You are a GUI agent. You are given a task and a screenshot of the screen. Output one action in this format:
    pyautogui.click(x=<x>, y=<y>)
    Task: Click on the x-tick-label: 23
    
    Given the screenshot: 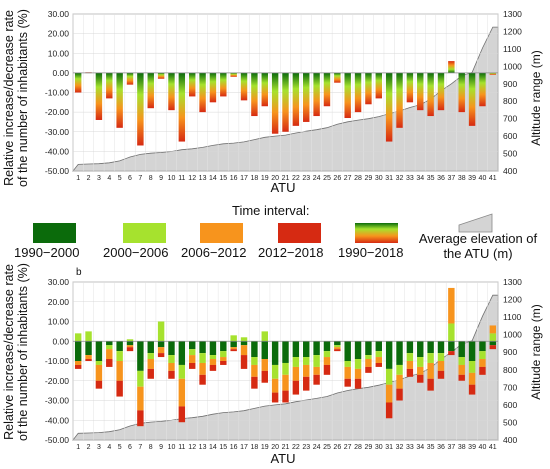 What is the action you would take?
    pyautogui.click(x=306, y=447)
    